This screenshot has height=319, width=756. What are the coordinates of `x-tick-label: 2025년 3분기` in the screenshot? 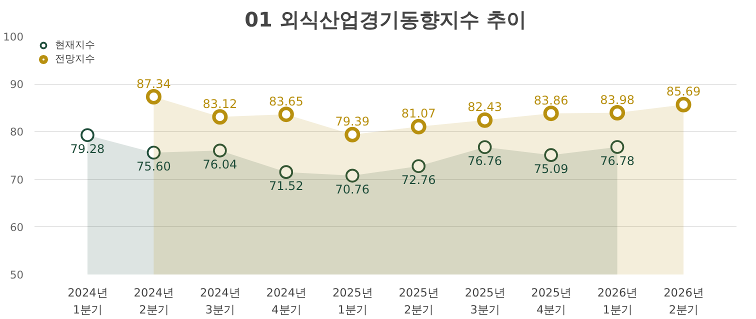 It's located at (484, 301).